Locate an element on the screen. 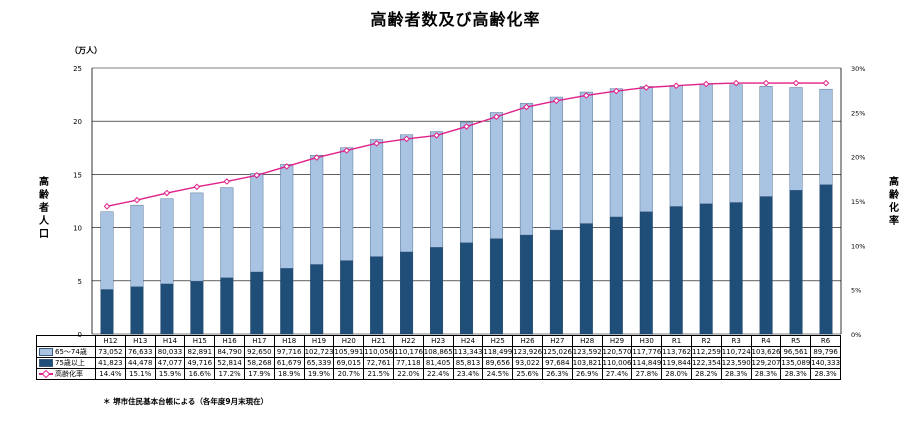 This screenshot has height=423, width=911. table-cell: 17.9% is located at coordinates (259, 374).